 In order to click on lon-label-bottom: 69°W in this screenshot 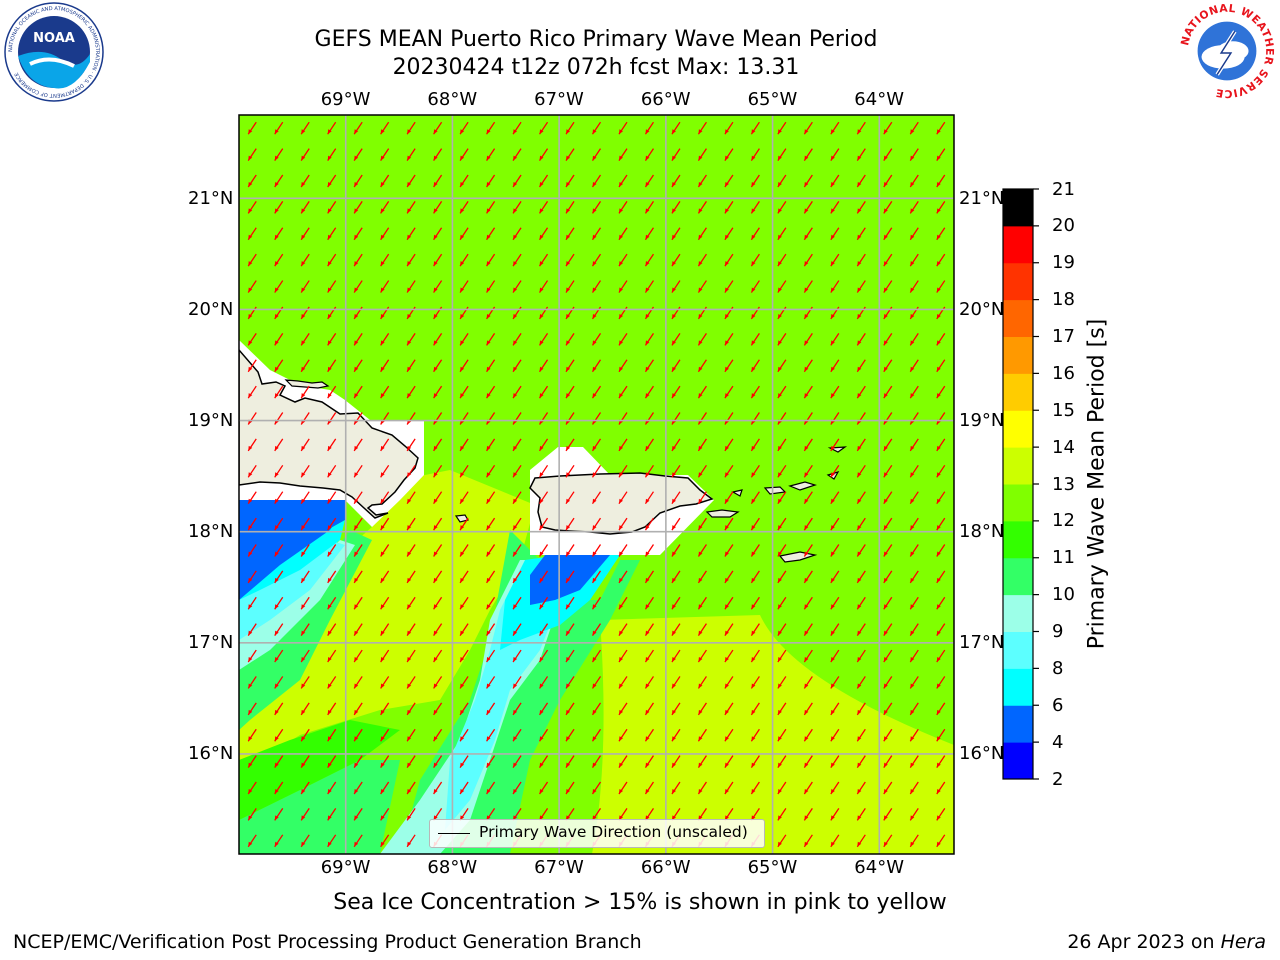, I will do `click(345, 867)`.